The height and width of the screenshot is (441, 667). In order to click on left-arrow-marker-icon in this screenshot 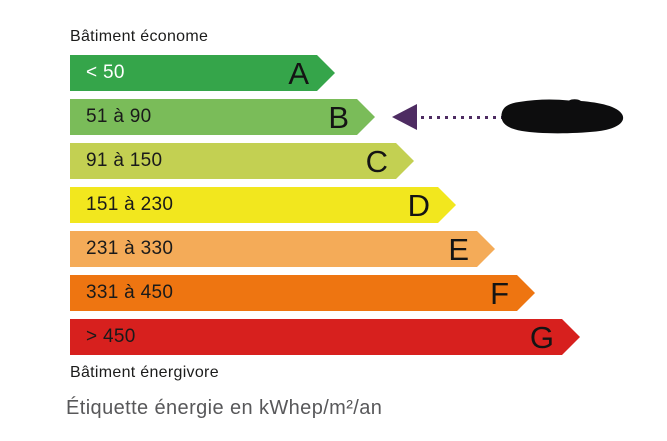, I will do `click(404, 117)`.